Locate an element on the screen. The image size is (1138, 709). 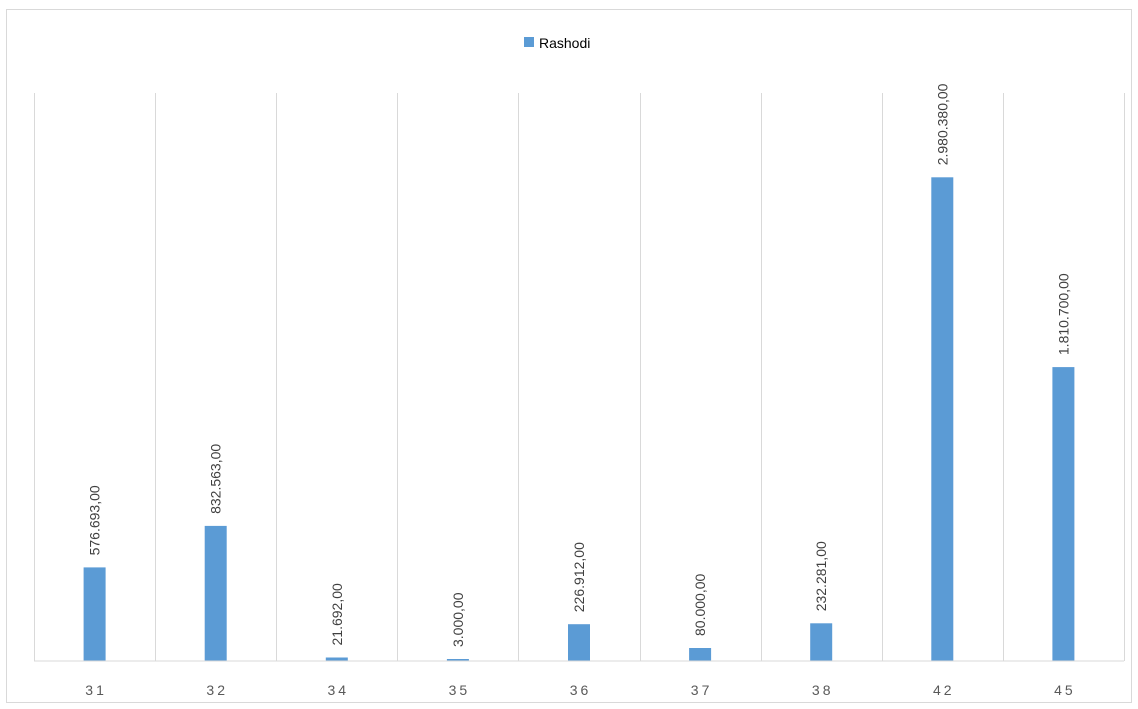
legend: Rashodi is located at coordinates (557, 43).